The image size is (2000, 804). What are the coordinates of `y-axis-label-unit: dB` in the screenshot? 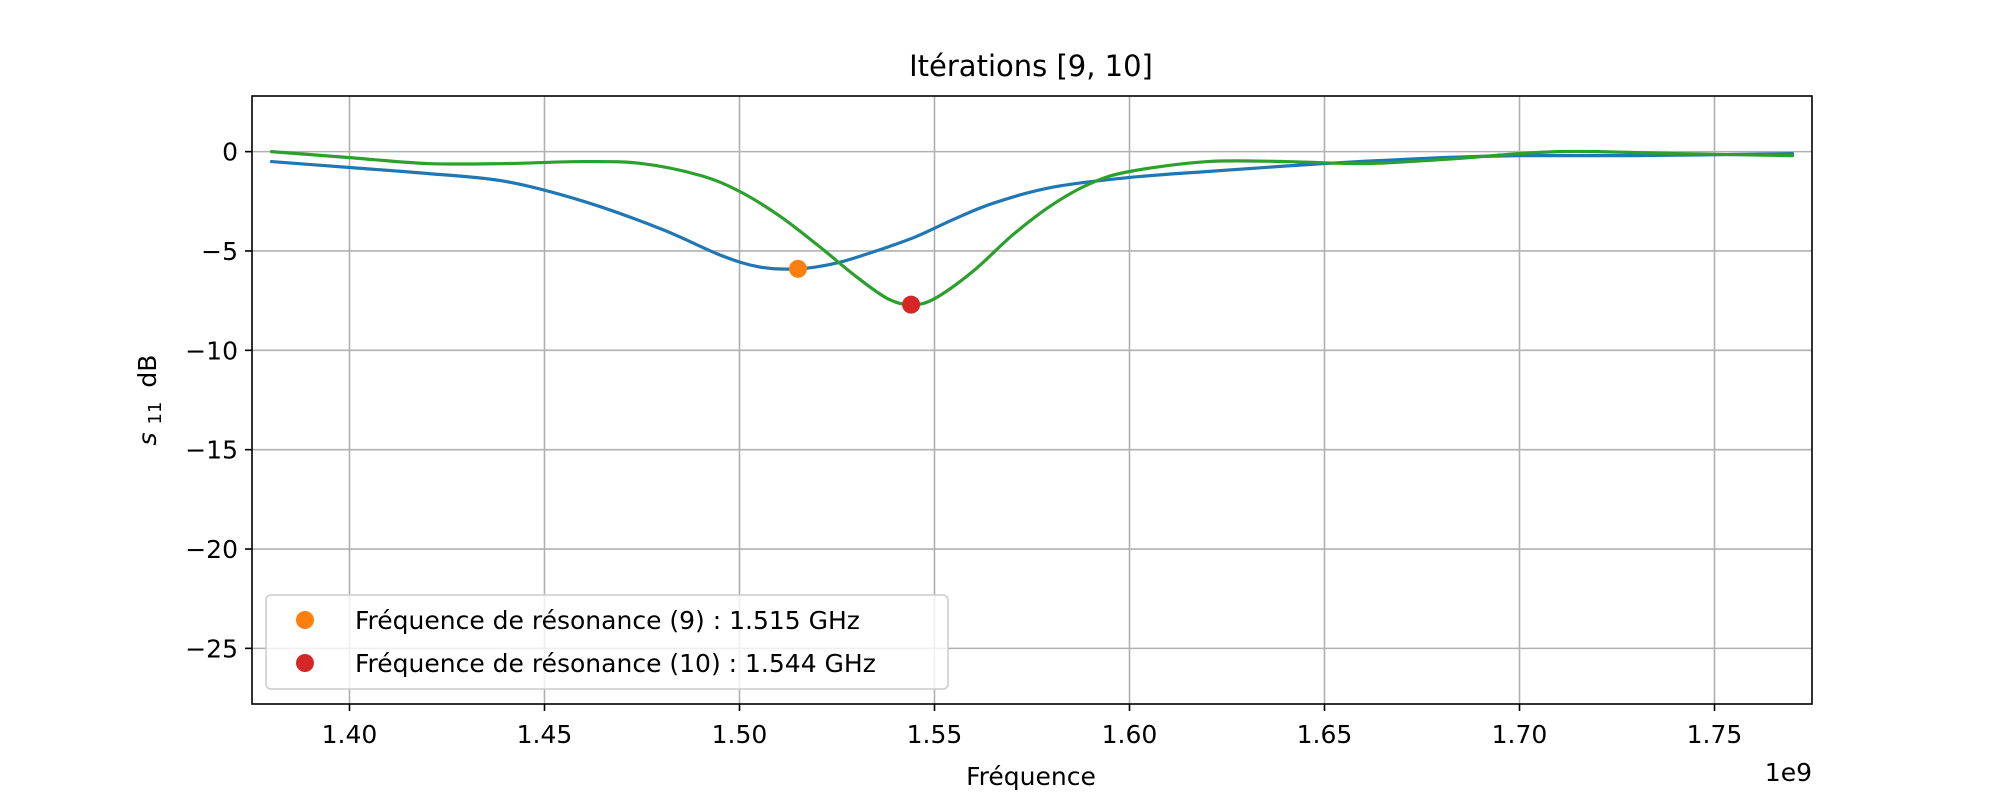 It's located at (147, 371).